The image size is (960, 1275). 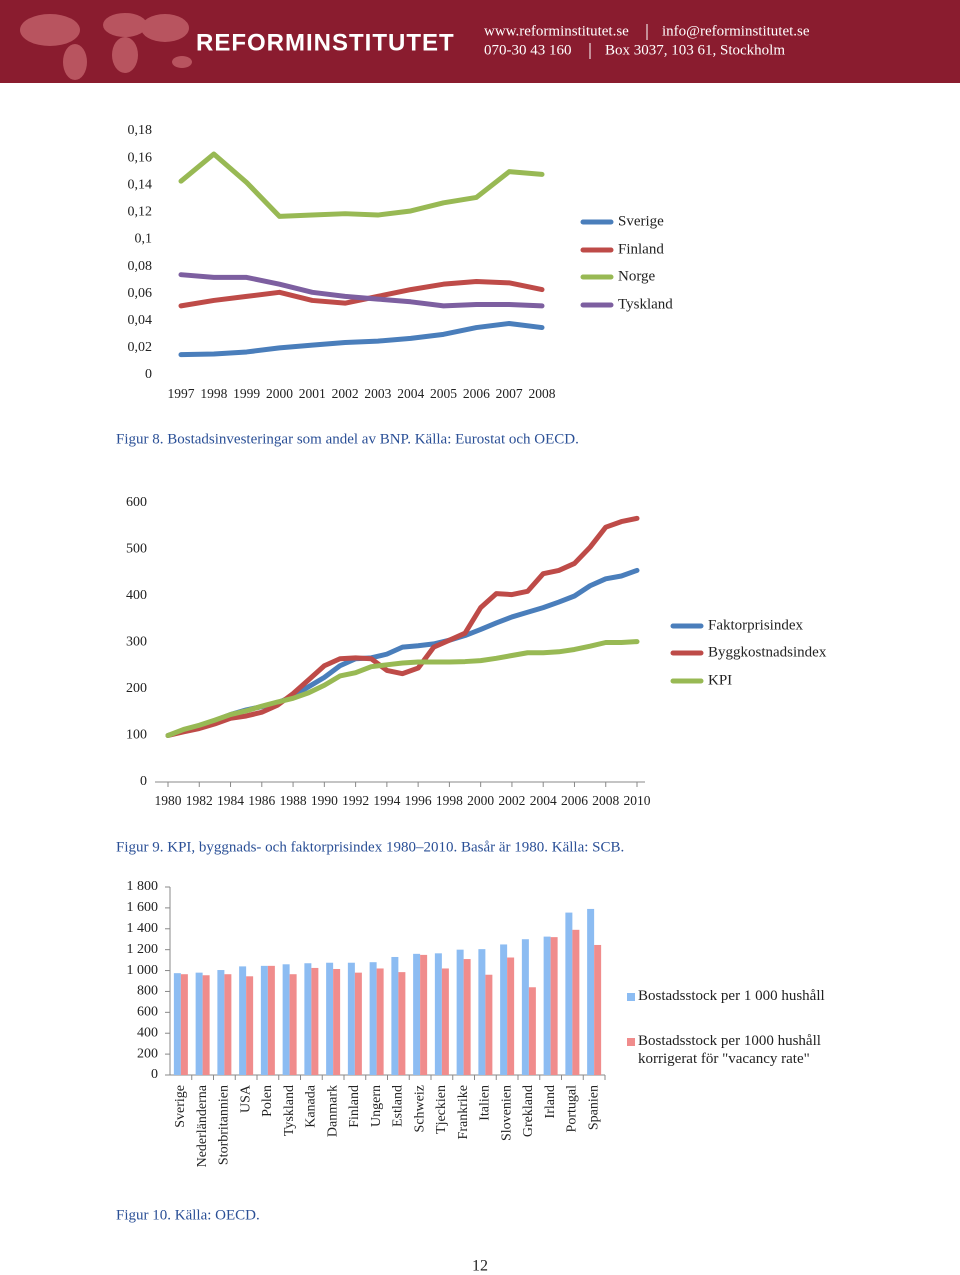 What do you see at coordinates (695, 50) in the screenshot?
I see `address: Box 3037, 103 61, Stockholm` at bounding box center [695, 50].